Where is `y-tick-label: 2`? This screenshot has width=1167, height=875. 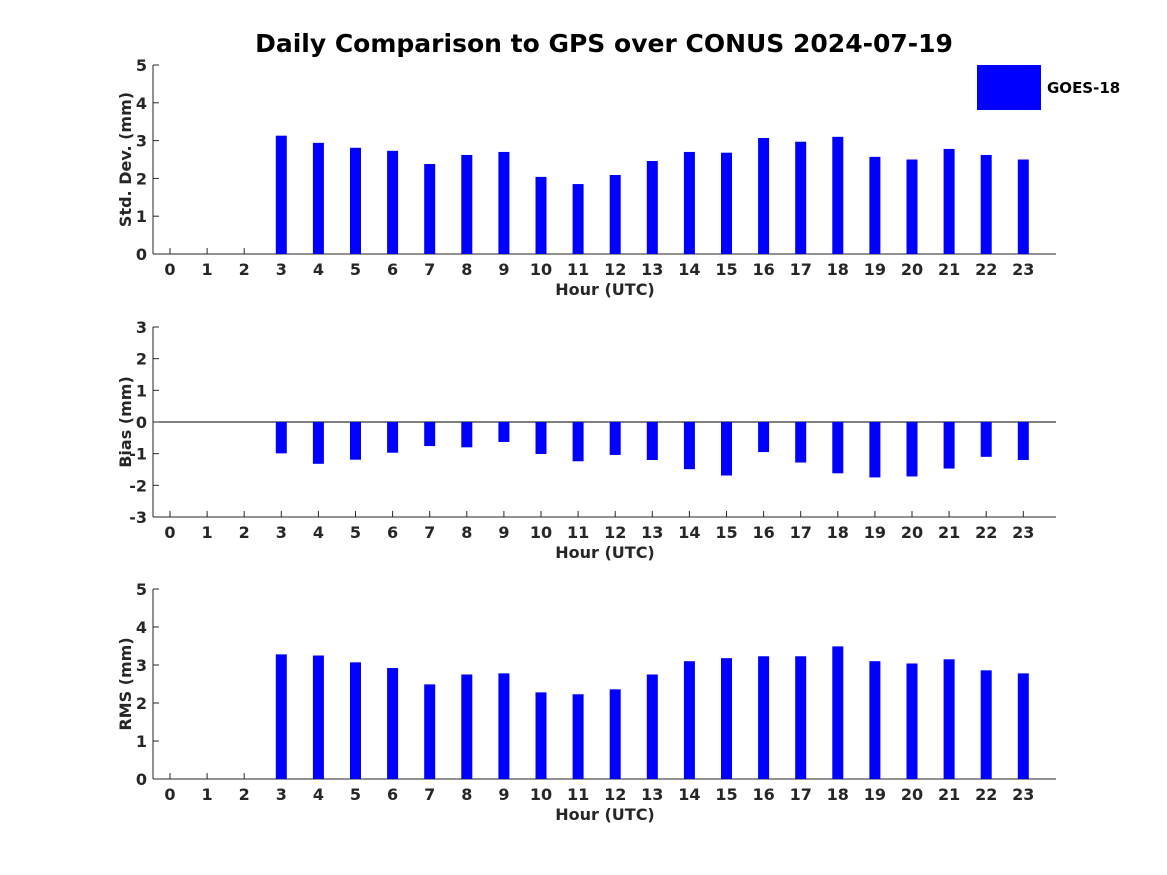 y-tick-label: 2 is located at coordinates (141, 178).